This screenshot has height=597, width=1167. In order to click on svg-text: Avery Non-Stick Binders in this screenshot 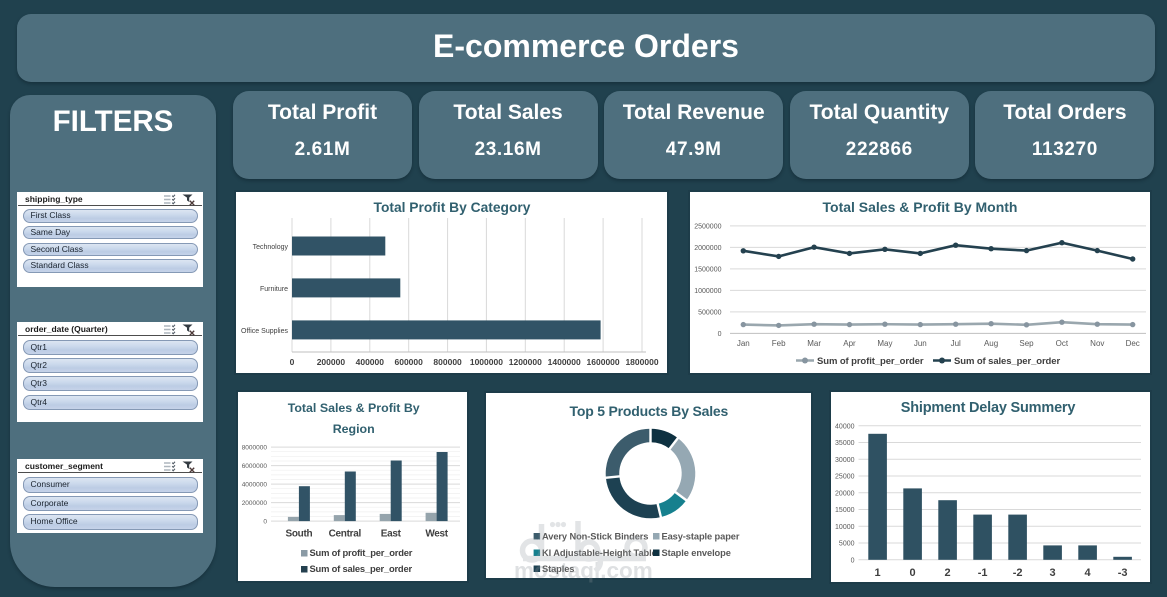, I will do `click(595, 537)`.